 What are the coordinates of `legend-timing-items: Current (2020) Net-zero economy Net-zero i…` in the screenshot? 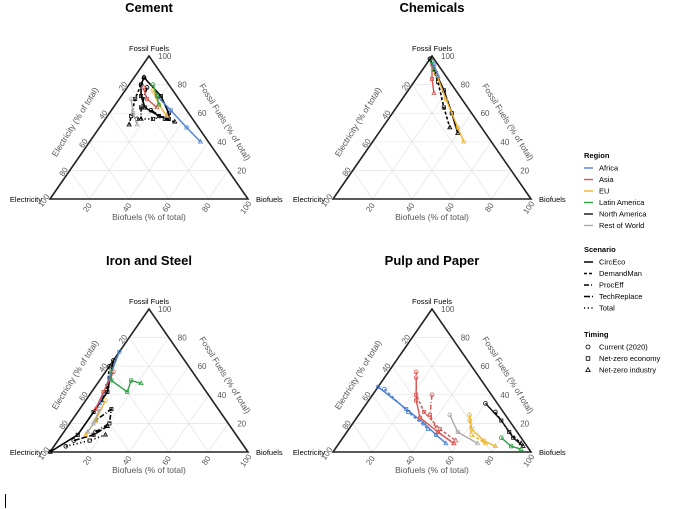 It's located at (623, 359).